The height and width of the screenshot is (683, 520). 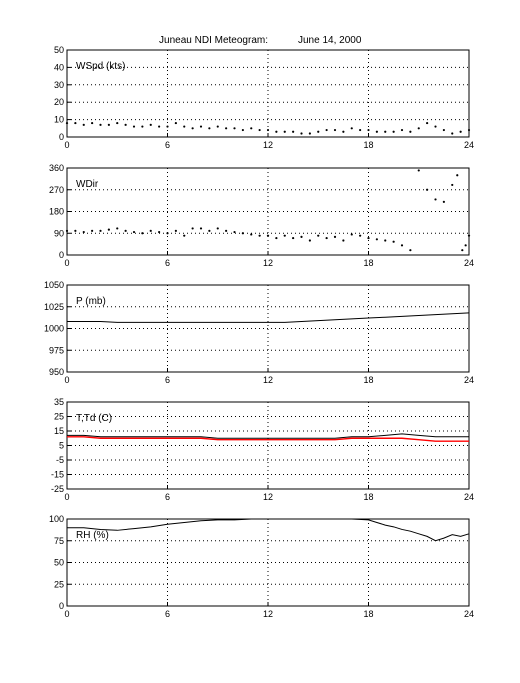 What do you see at coordinates (469, 614) in the screenshot?
I see `humidity-x-tick-label: 24` at bounding box center [469, 614].